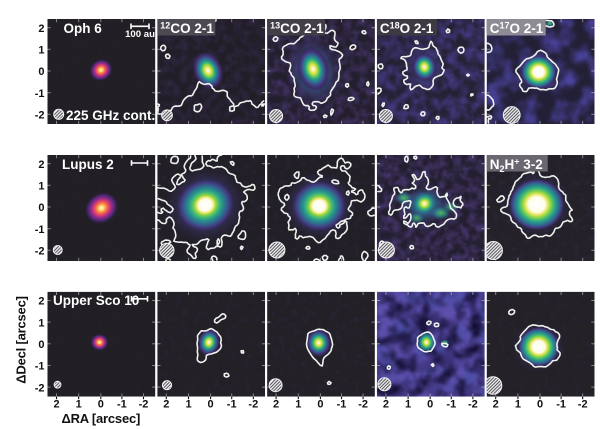 This screenshot has height=429, width=600. What do you see at coordinates (297, 29) in the screenshot?
I see `svg-text: 13CO 2-1` at bounding box center [297, 29].